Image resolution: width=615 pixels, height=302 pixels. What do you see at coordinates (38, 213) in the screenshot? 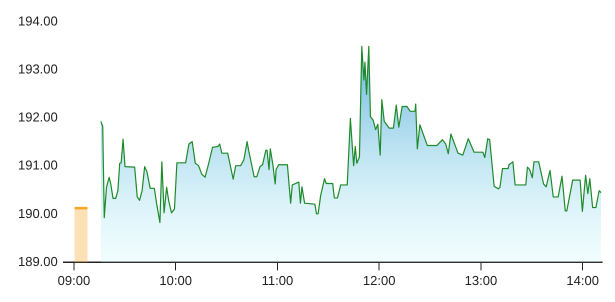
I see `y-tick-label: 190.00` at bounding box center [38, 213].